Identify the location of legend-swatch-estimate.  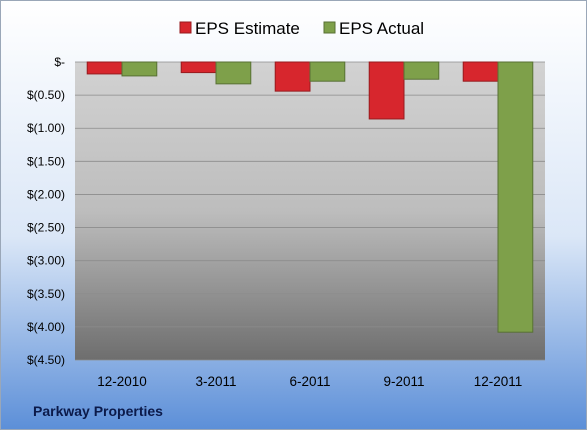
(185, 27).